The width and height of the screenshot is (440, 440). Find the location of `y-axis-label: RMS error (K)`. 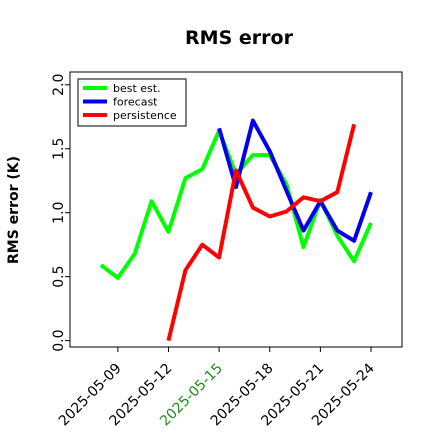

y-axis-label: RMS error (K) is located at coordinates (14, 210).